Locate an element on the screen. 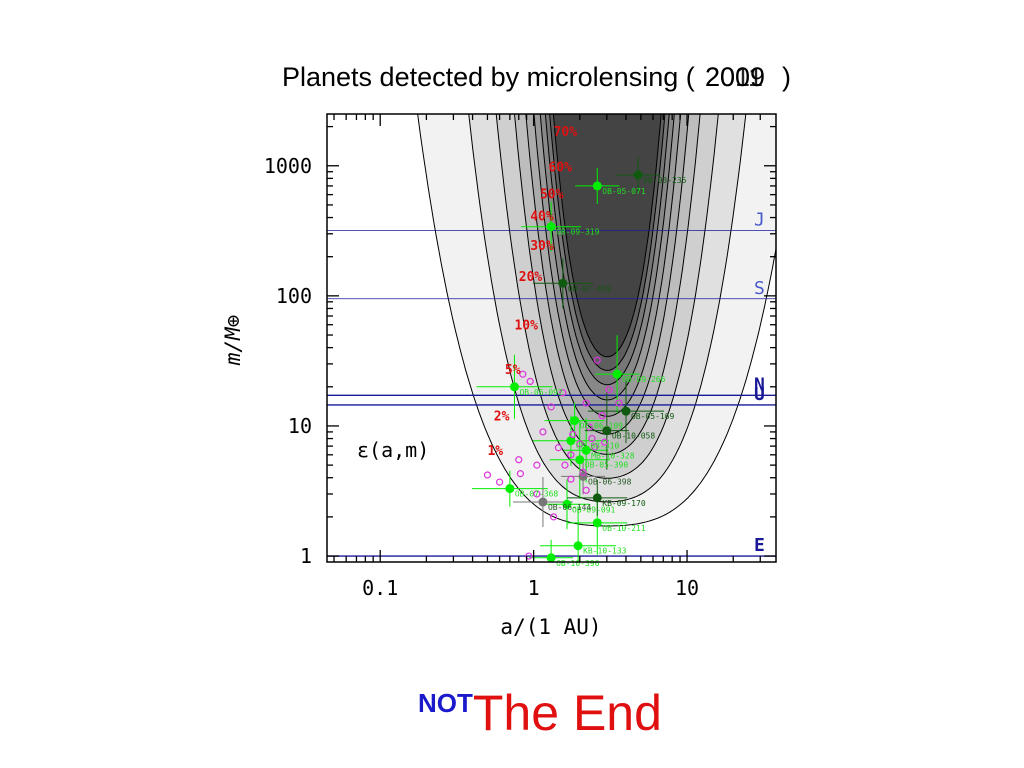 The image size is (1024, 768). contour-label: 40% is located at coordinates (542, 216).